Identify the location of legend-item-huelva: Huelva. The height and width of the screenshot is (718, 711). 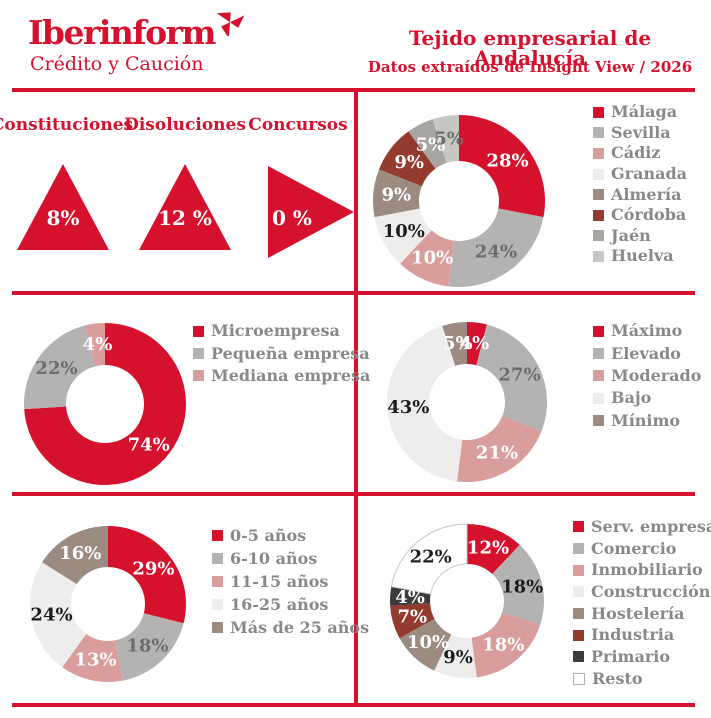
(640, 256).